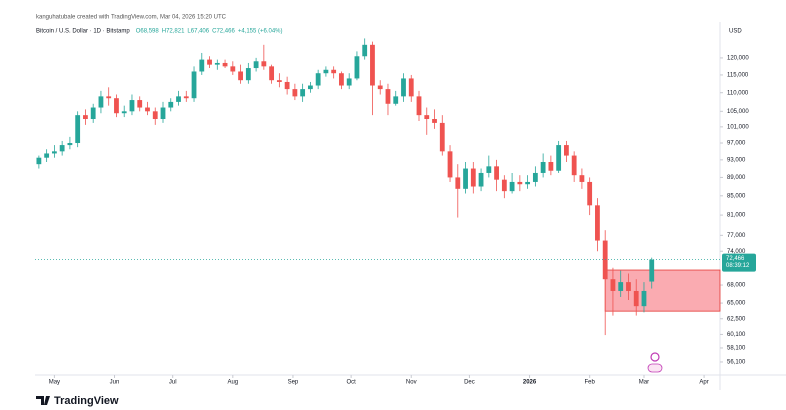 The height and width of the screenshot is (410, 786). Describe the element at coordinates (736, 236) in the screenshot. I see `y-tick-label: 77,000` at that location.